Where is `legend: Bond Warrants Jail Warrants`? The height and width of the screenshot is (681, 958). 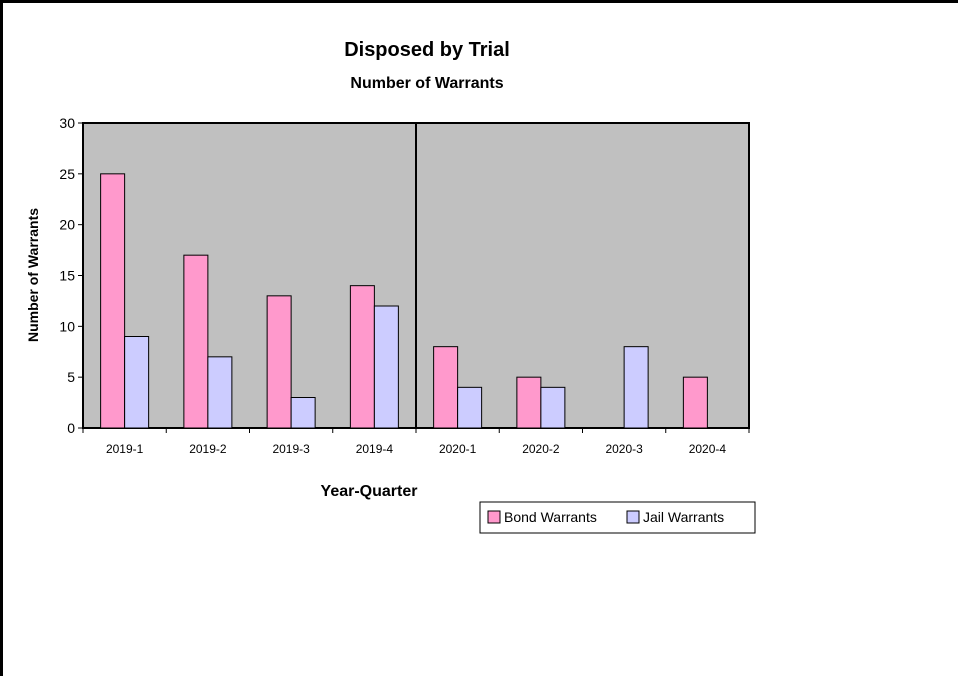 legend: Bond Warrants Jail Warrants is located at coordinates (617, 517).